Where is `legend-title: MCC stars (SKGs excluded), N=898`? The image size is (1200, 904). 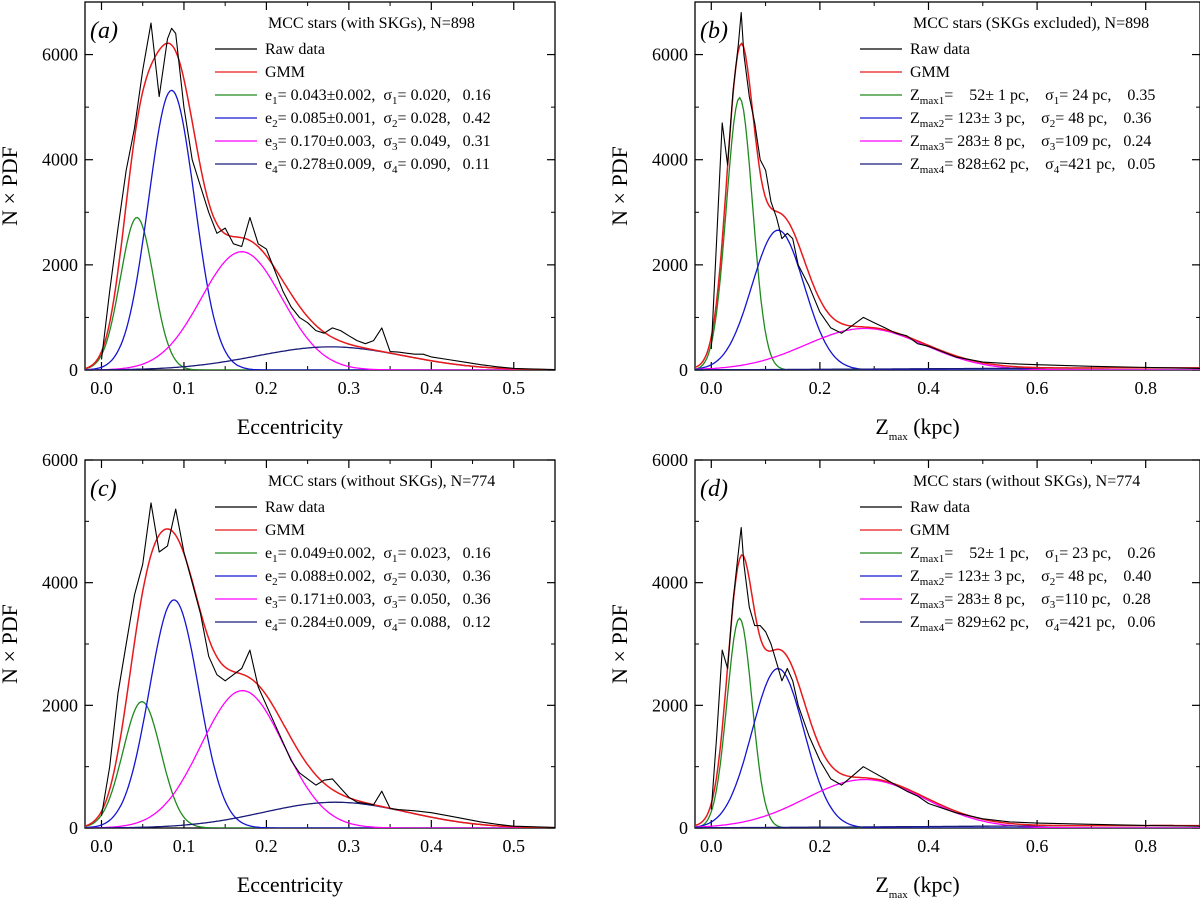 legend-title: MCC stars (SKGs excluded), N=898 is located at coordinates (1031, 23).